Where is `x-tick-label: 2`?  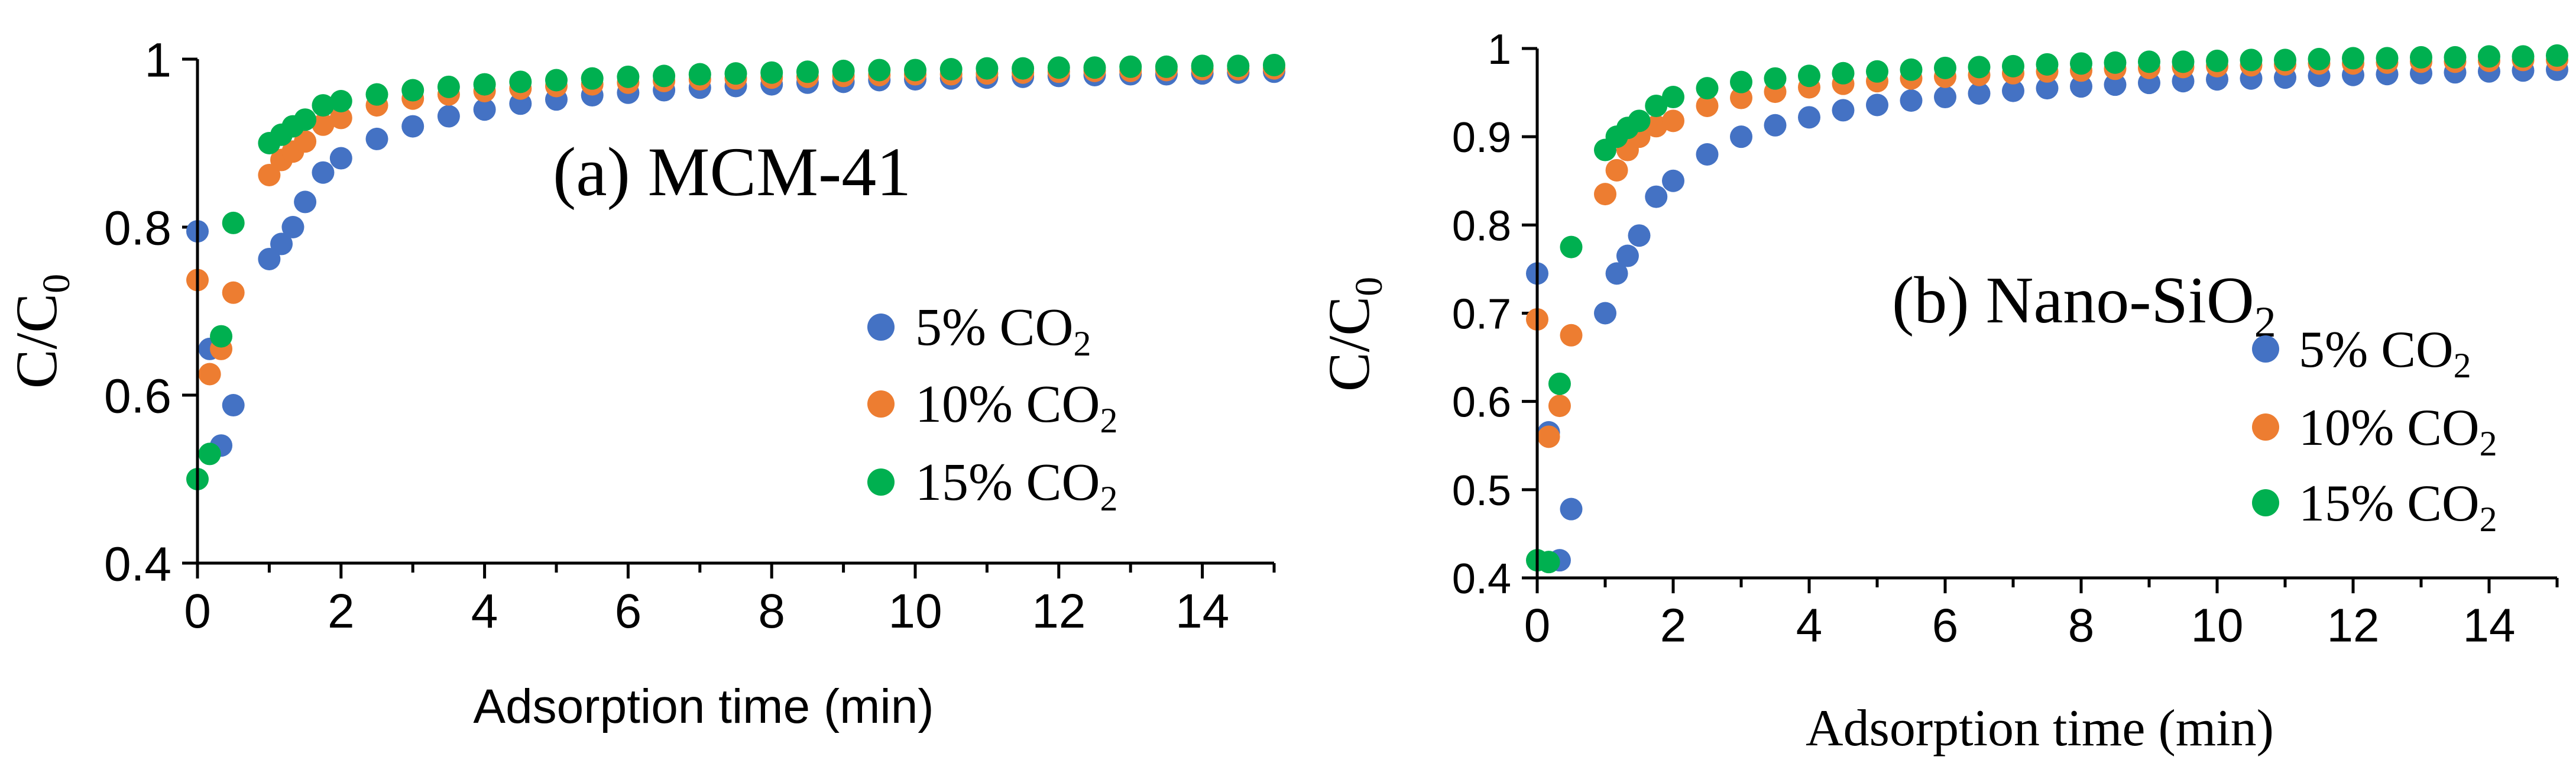
x-tick-label: 2 is located at coordinates (1673, 625).